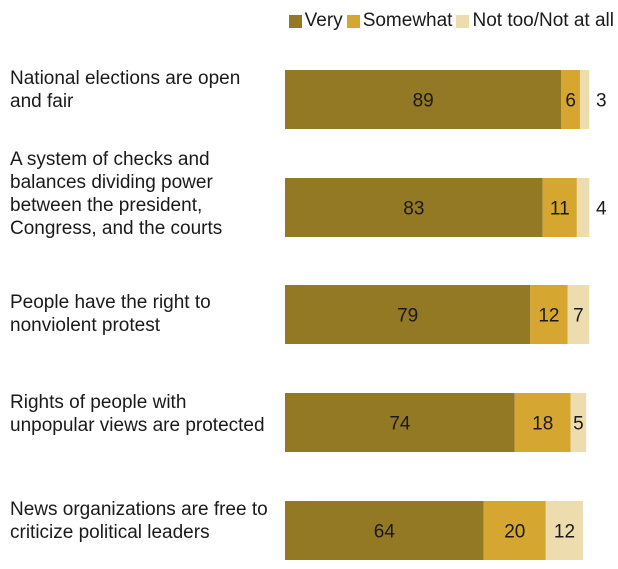  I want to click on data-label-not: 7, so click(578, 316).